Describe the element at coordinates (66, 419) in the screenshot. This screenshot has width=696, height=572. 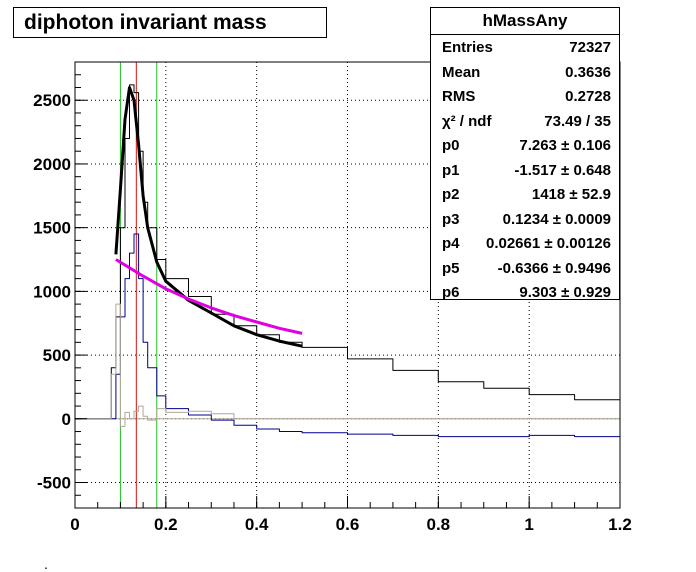
I see `y-tick-label: 0` at that location.